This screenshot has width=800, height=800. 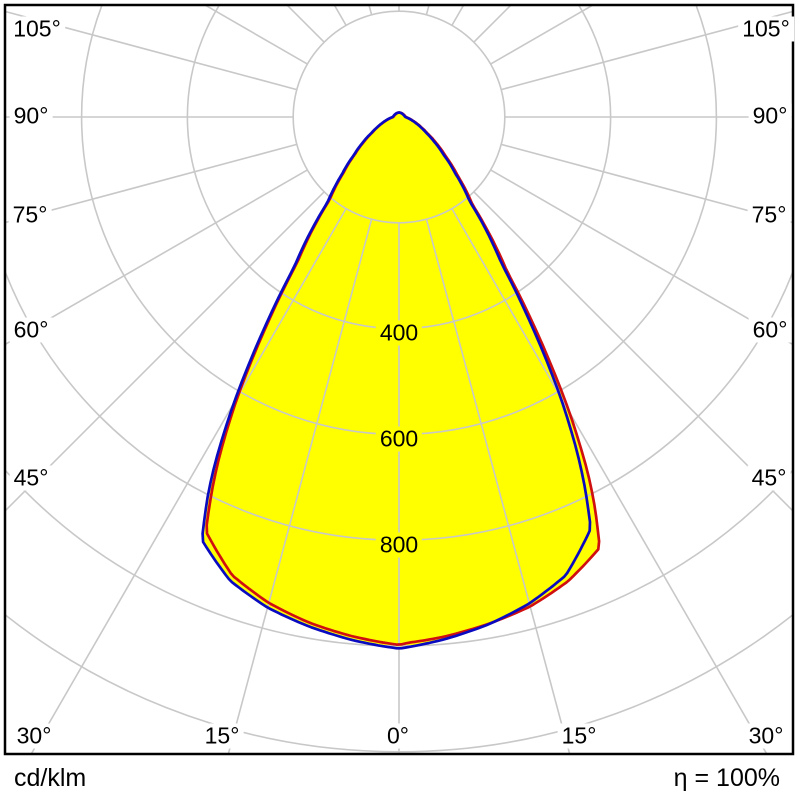 I want to click on ring-label-400: 400, so click(x=399, y=333).